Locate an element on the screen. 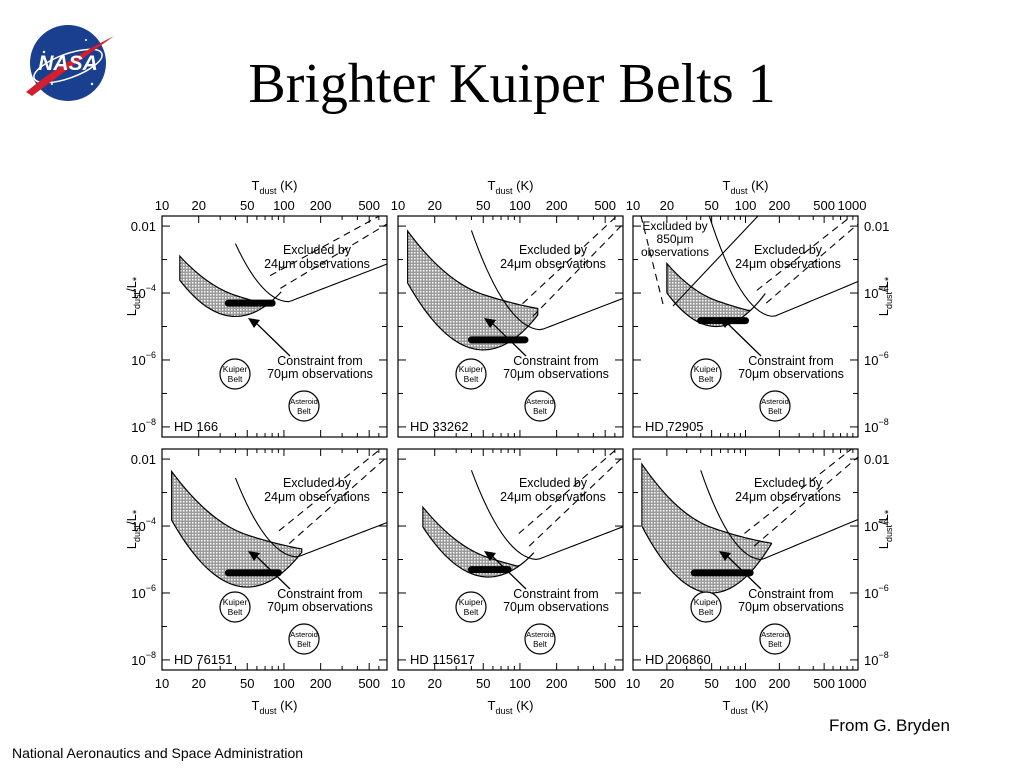 This screenshot has height=768, width=1024. kuiper-belt-marker is located at coordinates (235, 374).